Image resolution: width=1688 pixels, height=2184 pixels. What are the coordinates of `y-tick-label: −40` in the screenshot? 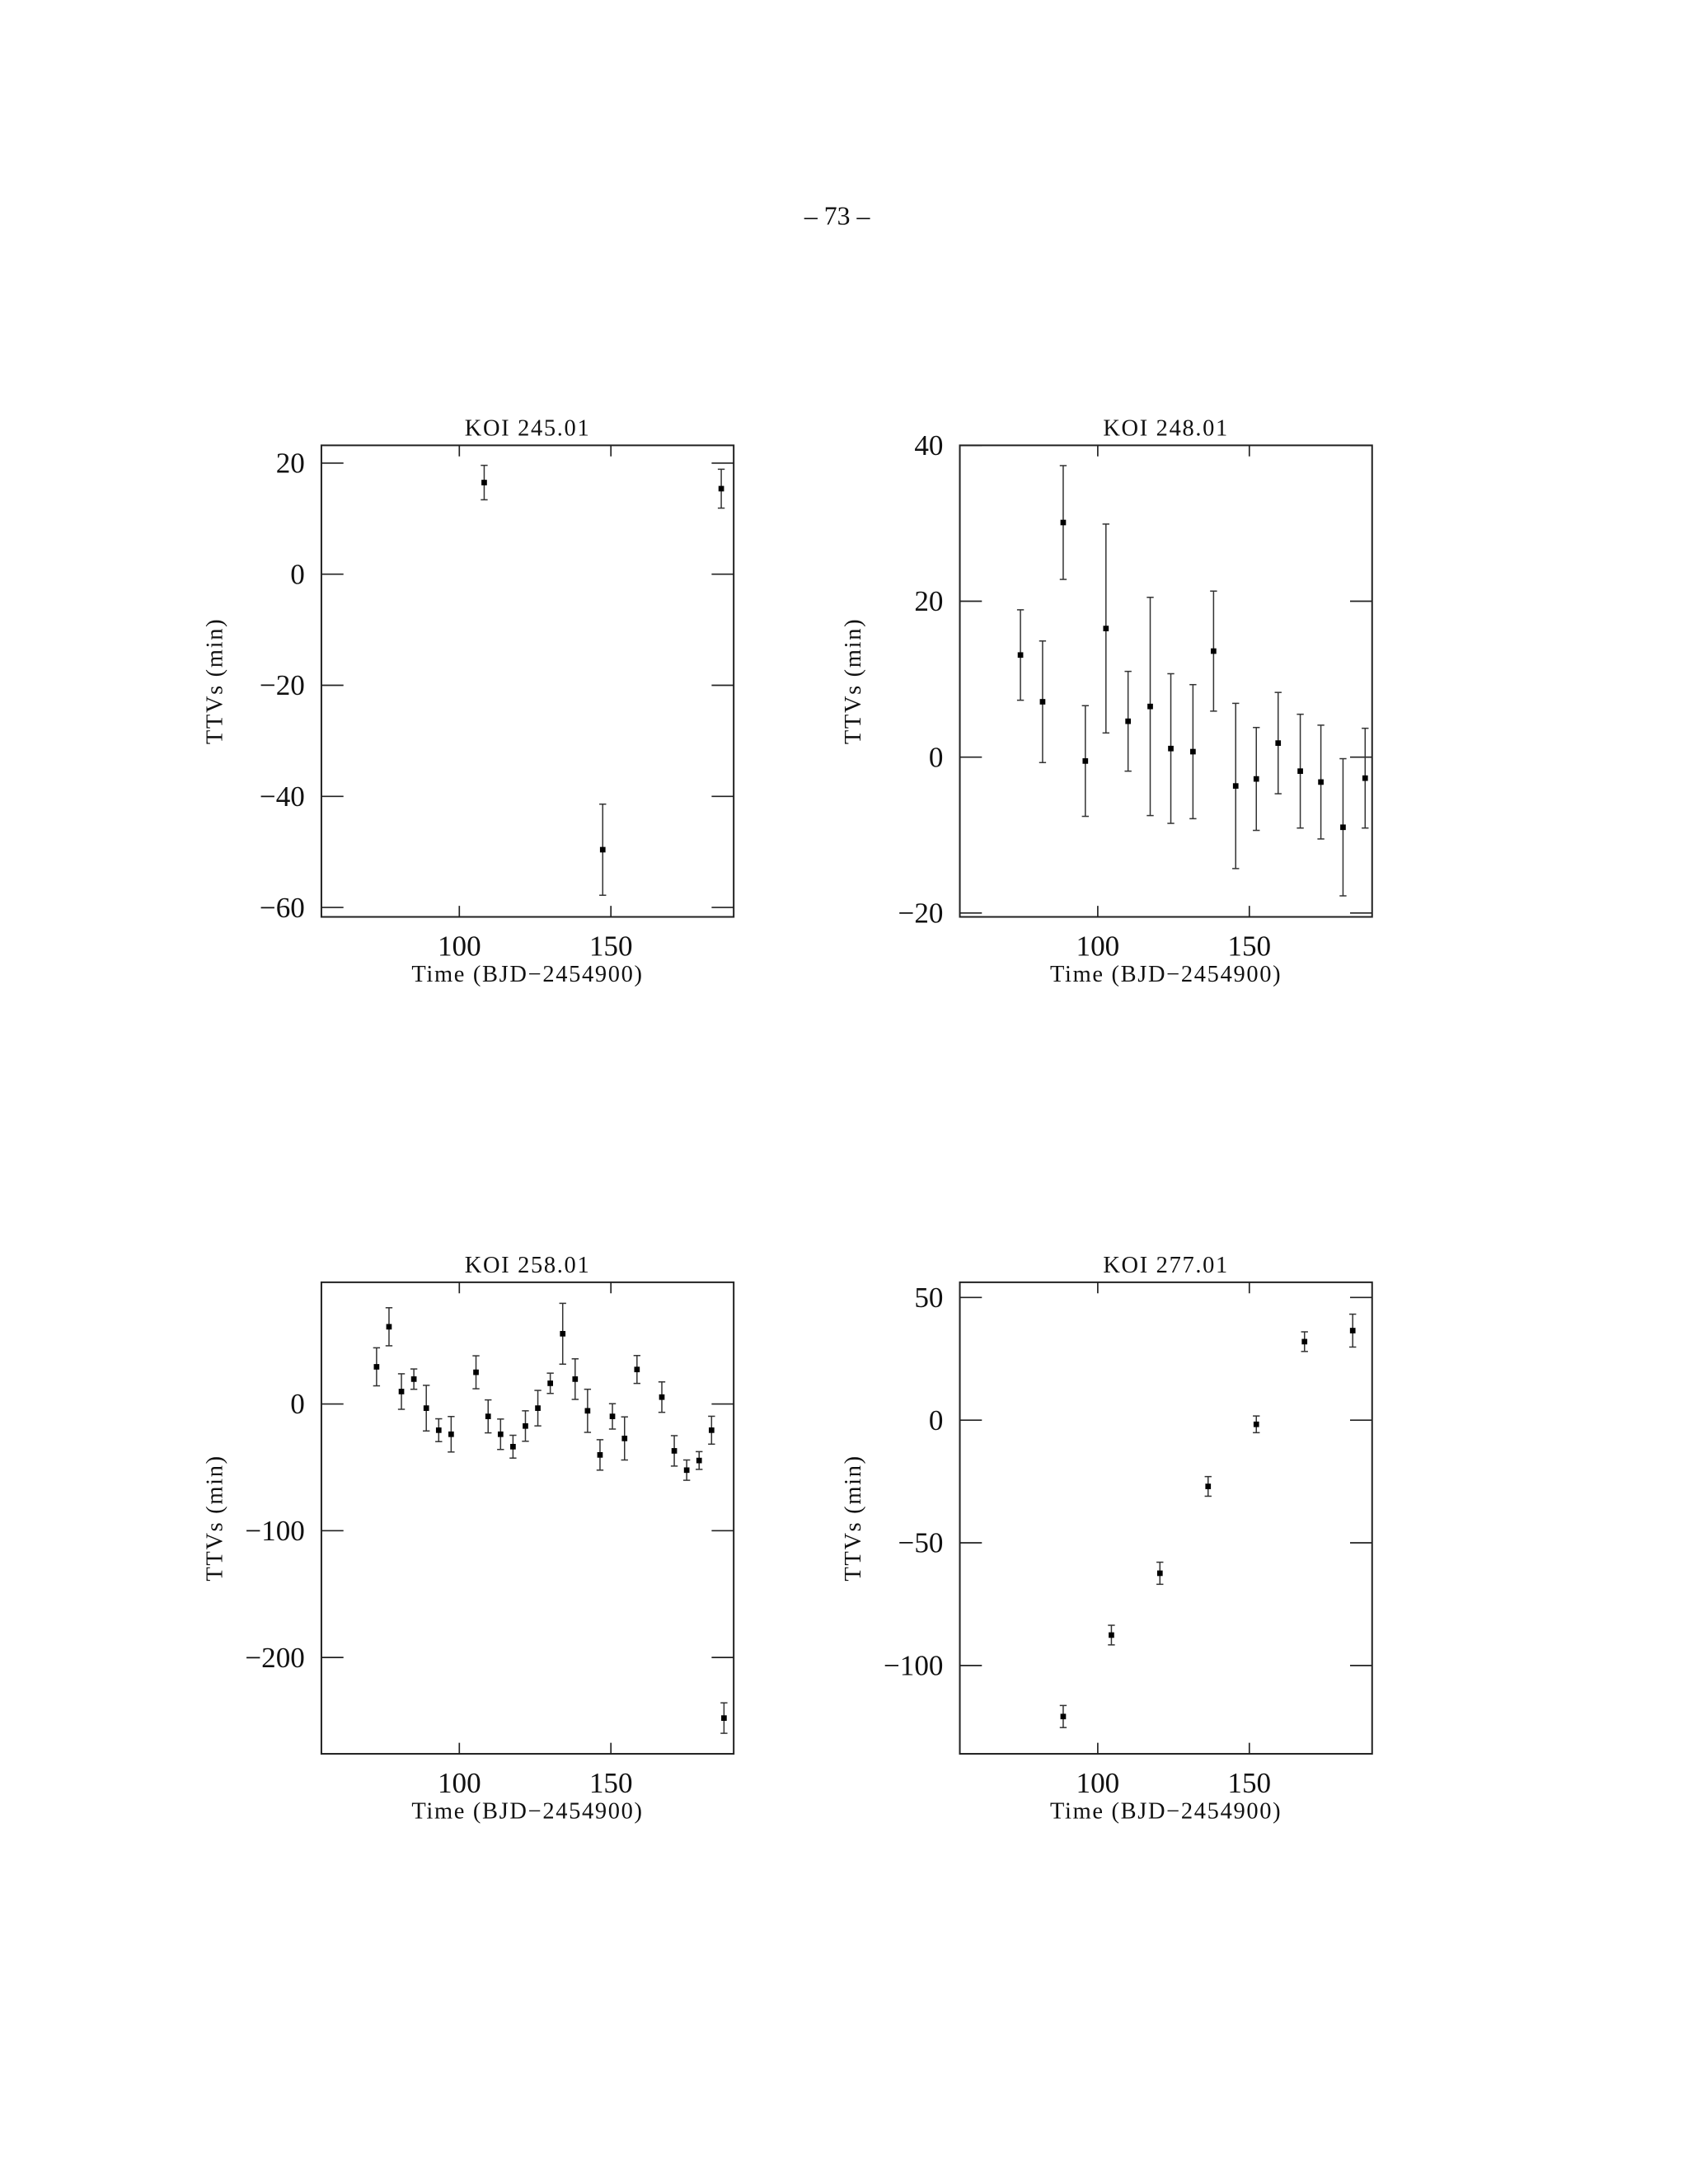 It's located at (282, 796).